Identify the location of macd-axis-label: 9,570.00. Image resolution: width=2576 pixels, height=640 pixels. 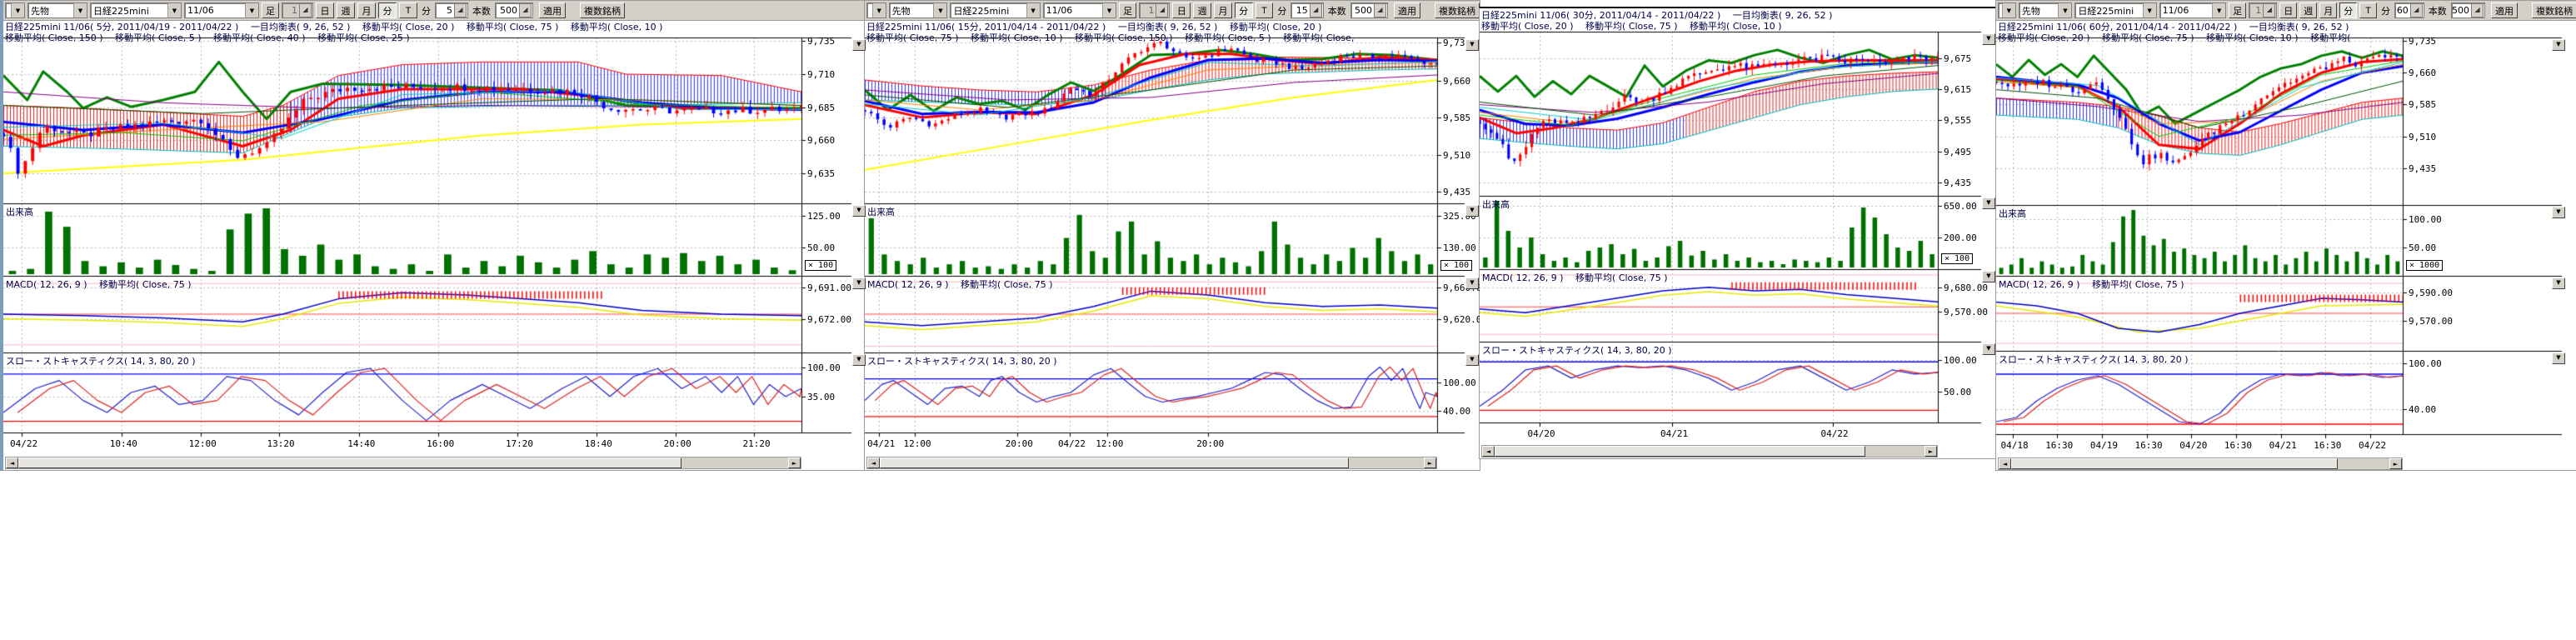
(1966, 312).